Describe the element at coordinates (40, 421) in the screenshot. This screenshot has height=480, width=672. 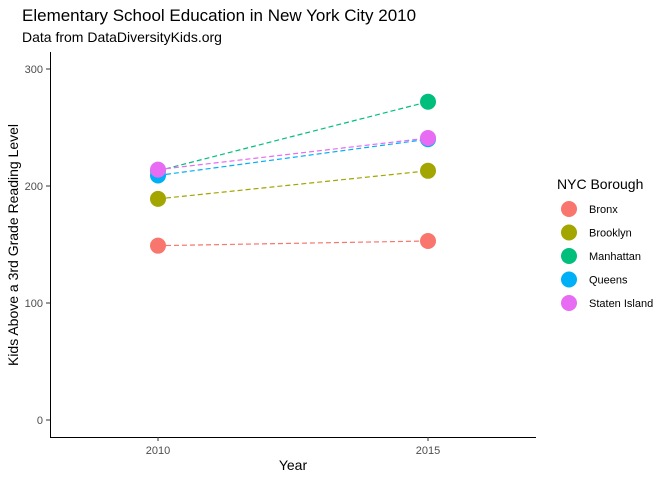
I see `y-tick-label: 0` at that location.